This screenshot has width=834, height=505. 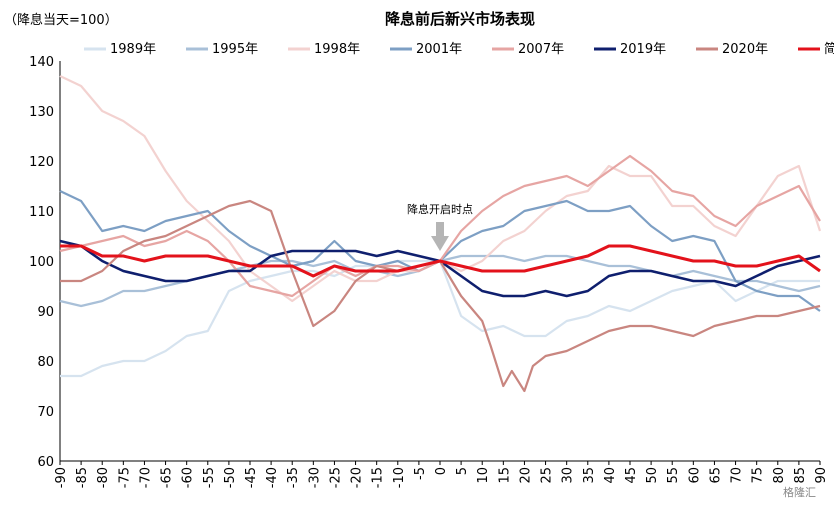 I want to click on legend: 1989年 1995年 1998年 2001年 2007年 2019年 2020年 简单平均, so click(x=459, y=49).